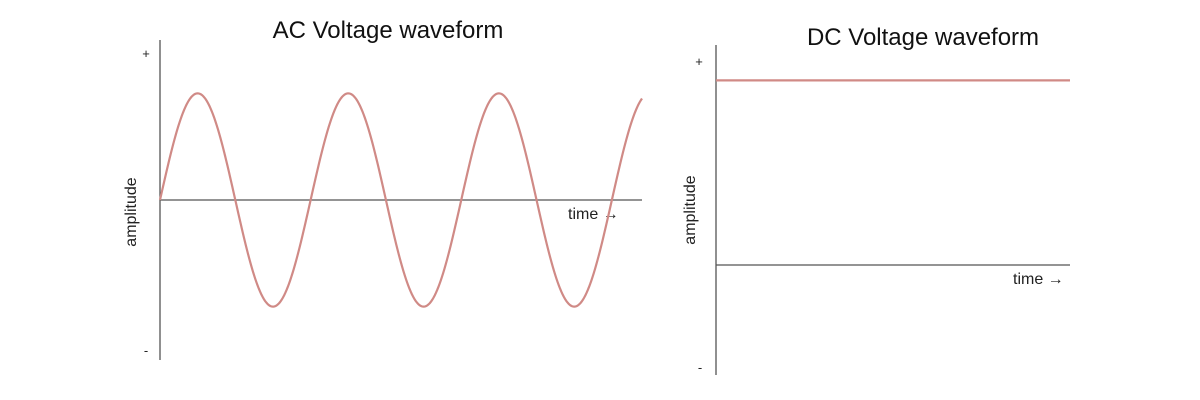 The image size is (1200, 400). I want to click on ac-y-axis-label: amplitude, so click(131, 211).